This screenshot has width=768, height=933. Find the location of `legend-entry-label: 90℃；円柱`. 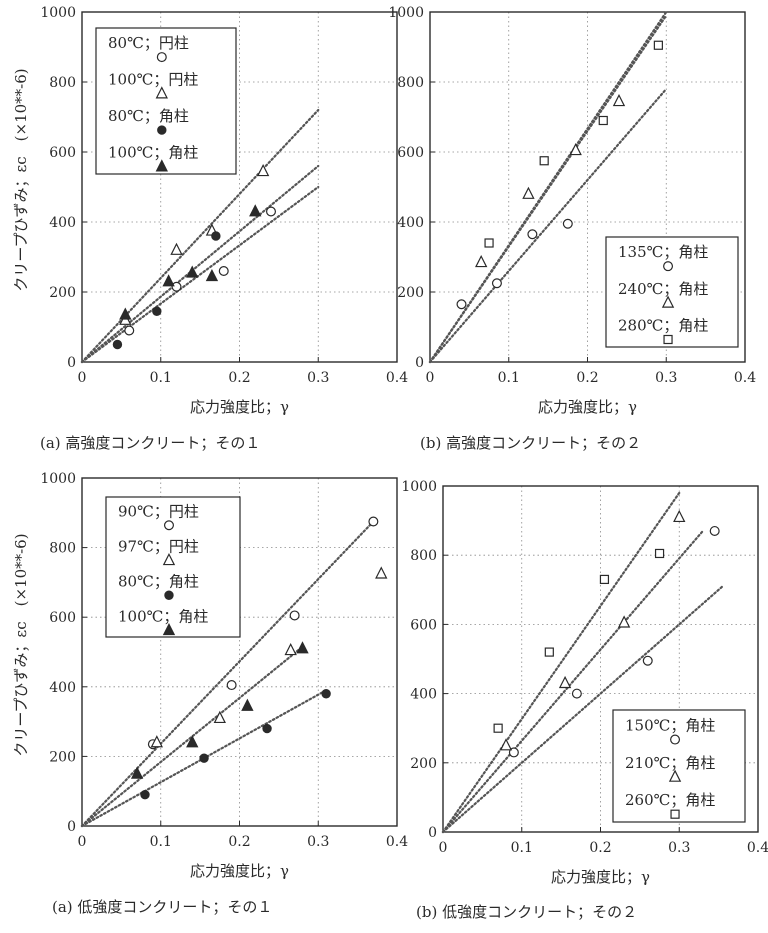

legend-entry-label: 90℃；円柱 is located at coordinates (158, 511).